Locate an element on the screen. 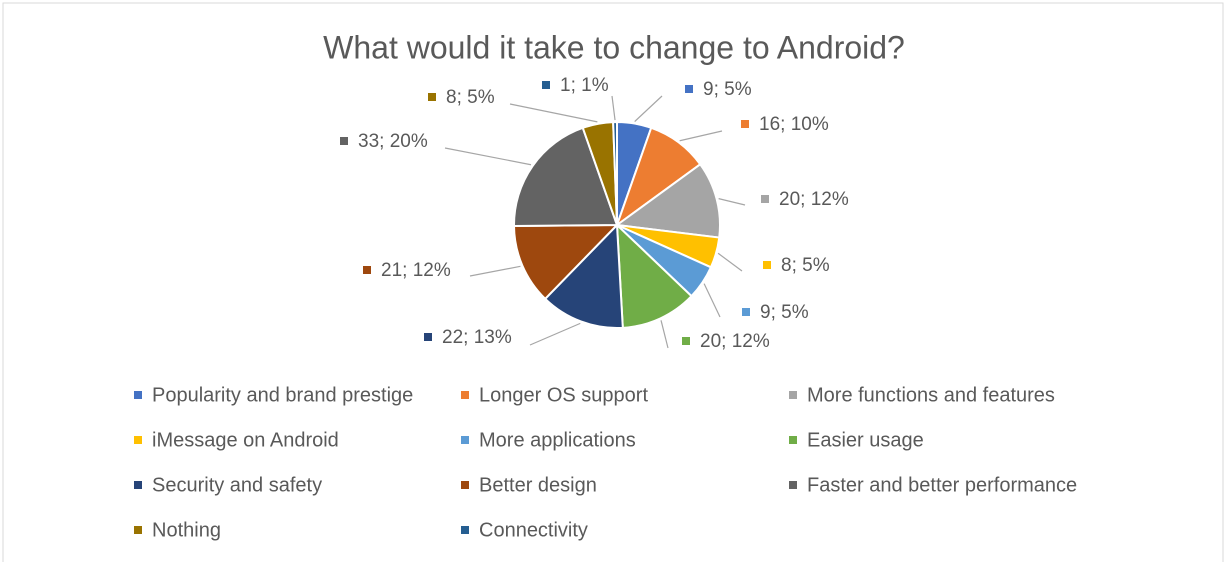 This screenshot has height=567, width=1226. legend-label: More functions and features is located at coordinates (931, 395).